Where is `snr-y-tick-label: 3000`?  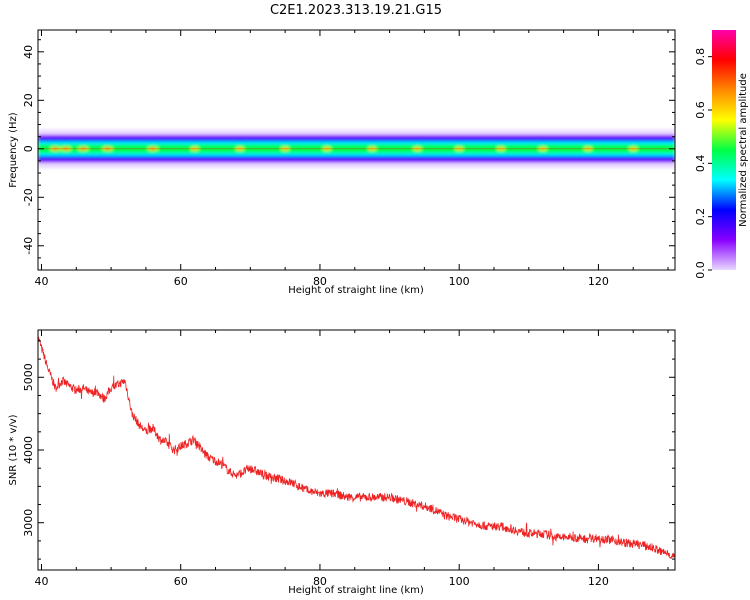
snr-y-tick-label: 3000 is located at coordinates (28, 523).